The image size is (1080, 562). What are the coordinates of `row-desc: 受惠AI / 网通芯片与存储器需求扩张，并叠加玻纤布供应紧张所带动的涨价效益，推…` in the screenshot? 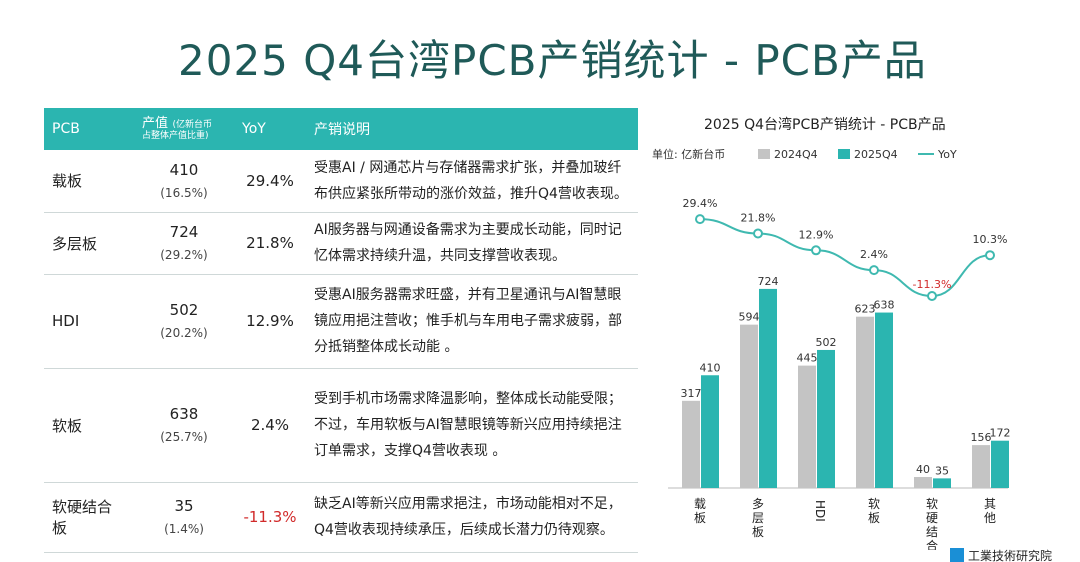 It's located at (472, 181).